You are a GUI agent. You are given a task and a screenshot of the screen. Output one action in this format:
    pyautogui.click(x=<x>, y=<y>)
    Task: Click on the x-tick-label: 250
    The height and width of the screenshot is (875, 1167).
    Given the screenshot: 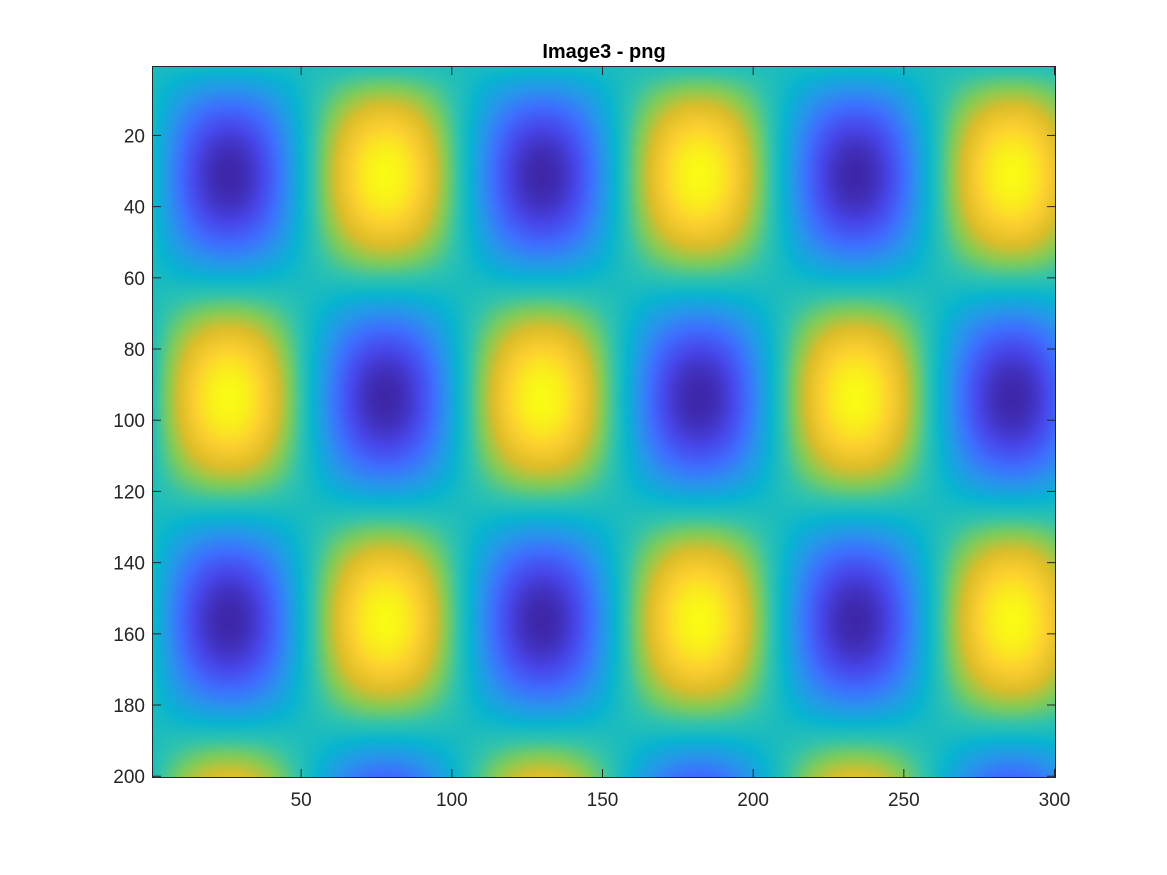 What is the action you would take?
    pyautogui.click(x=904, y=800)
    